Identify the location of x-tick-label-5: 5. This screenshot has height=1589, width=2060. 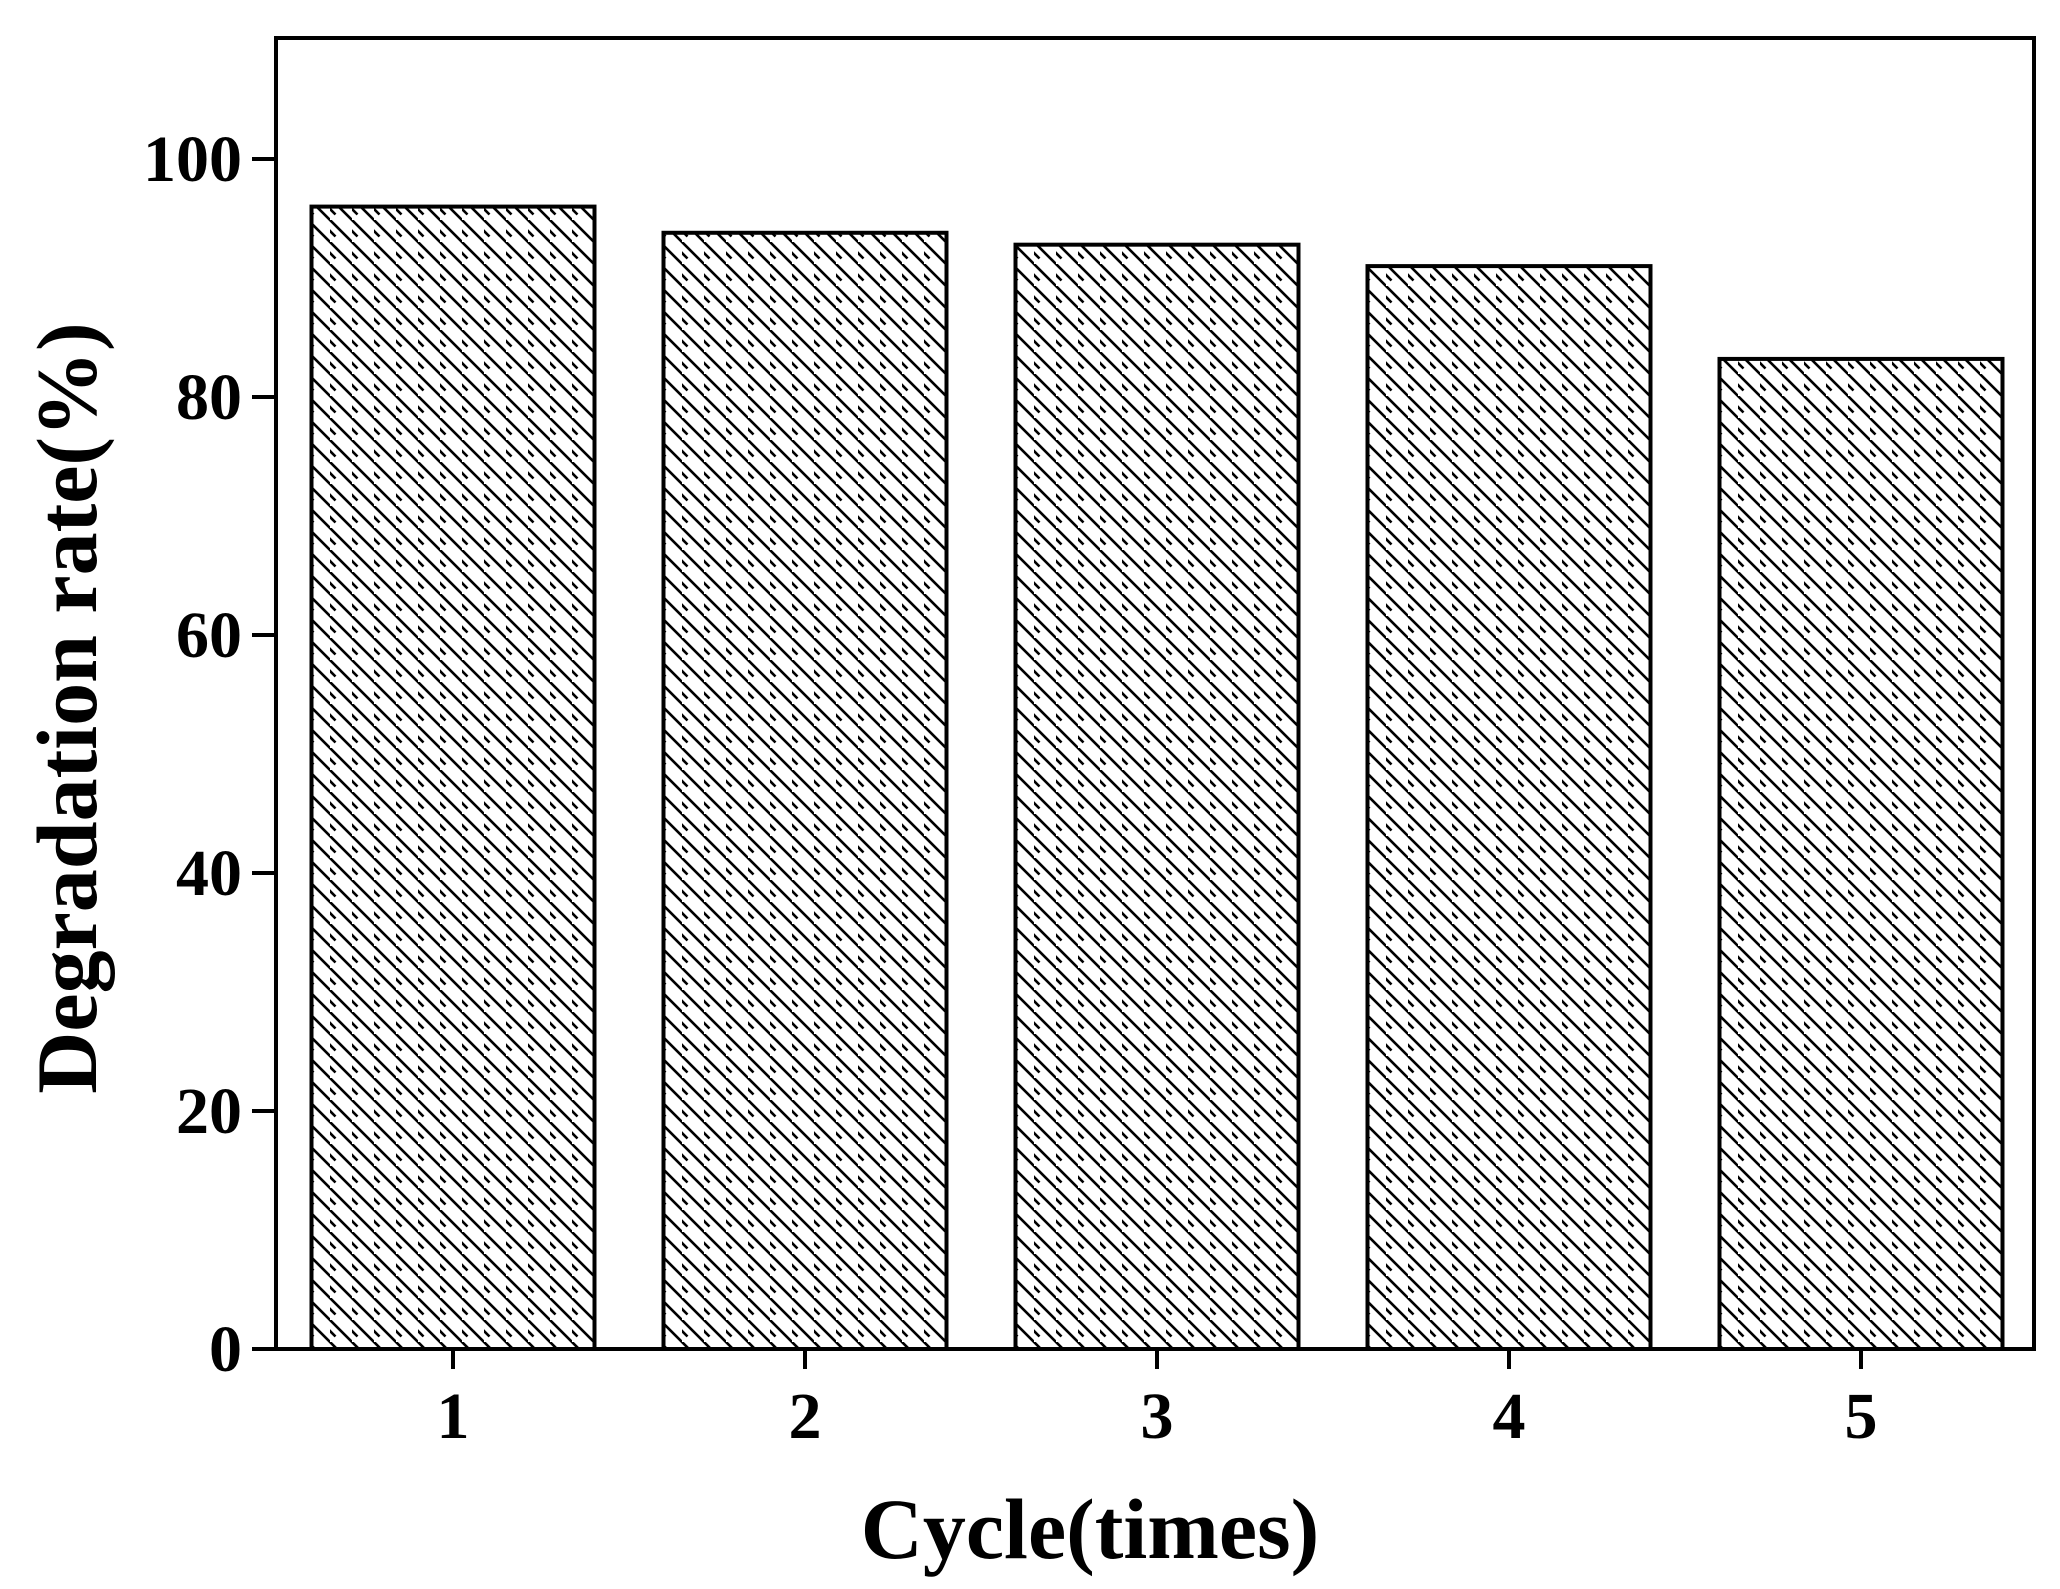
(1861, 1416).